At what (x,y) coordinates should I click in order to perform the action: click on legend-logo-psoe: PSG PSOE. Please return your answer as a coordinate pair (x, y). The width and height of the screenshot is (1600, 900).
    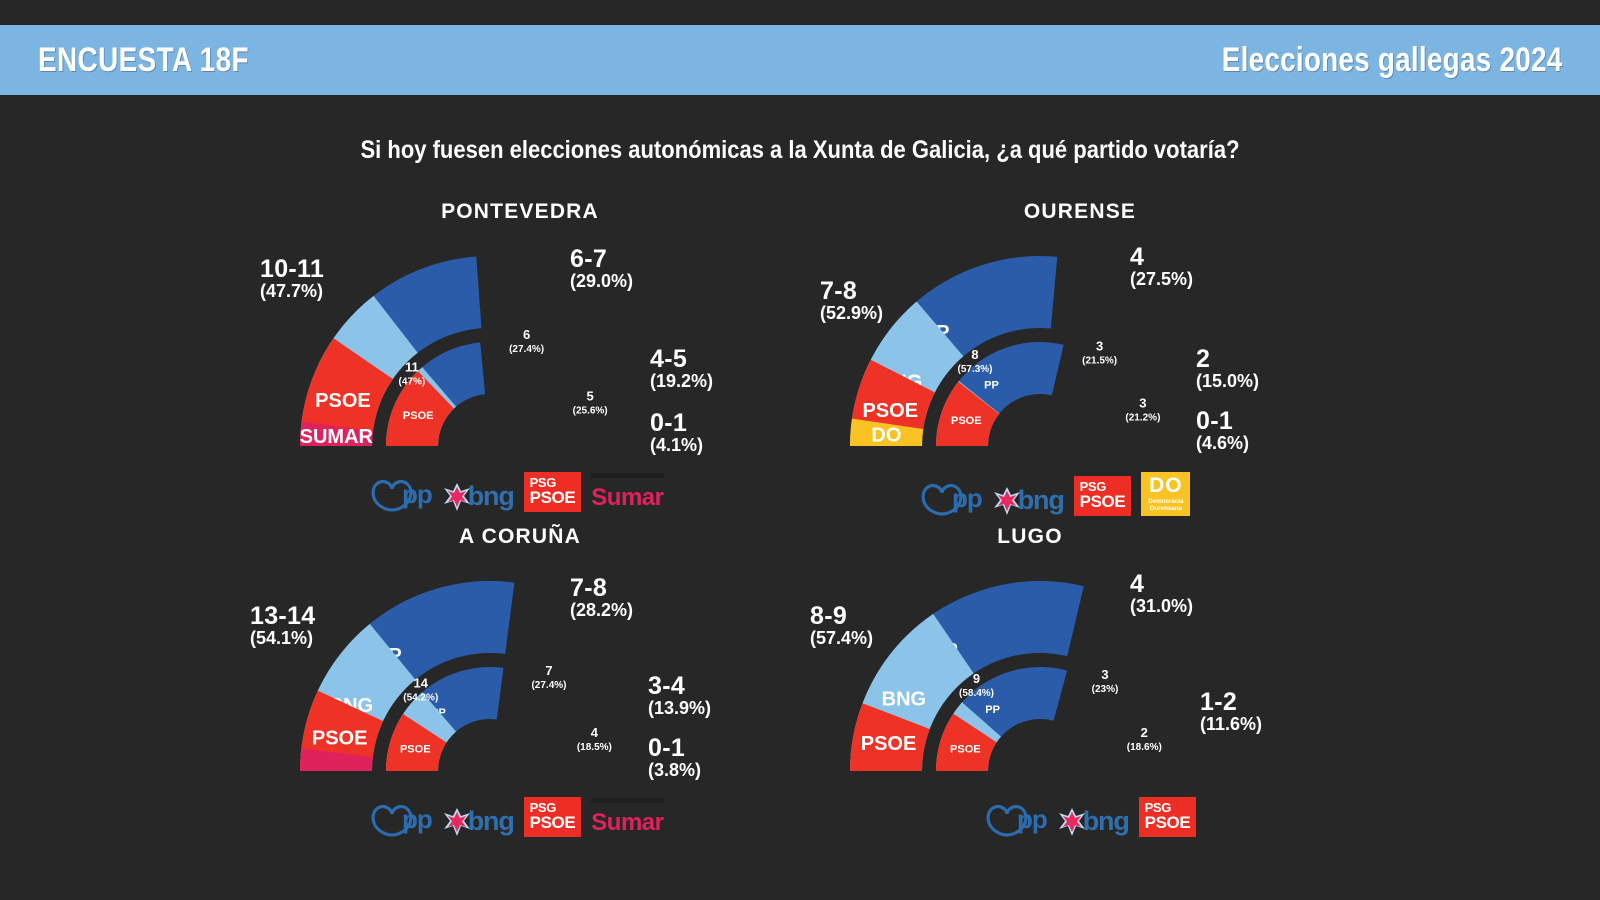
    Looking at the image, I should click on (1167, 817).